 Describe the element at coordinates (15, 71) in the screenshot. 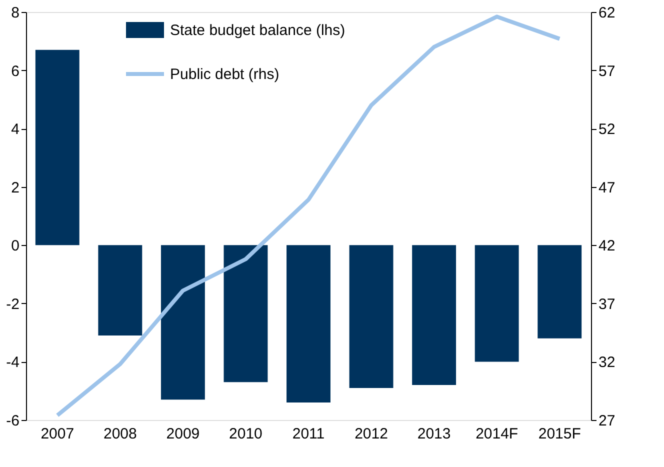

I see `y-tick-label: 6` at that location.